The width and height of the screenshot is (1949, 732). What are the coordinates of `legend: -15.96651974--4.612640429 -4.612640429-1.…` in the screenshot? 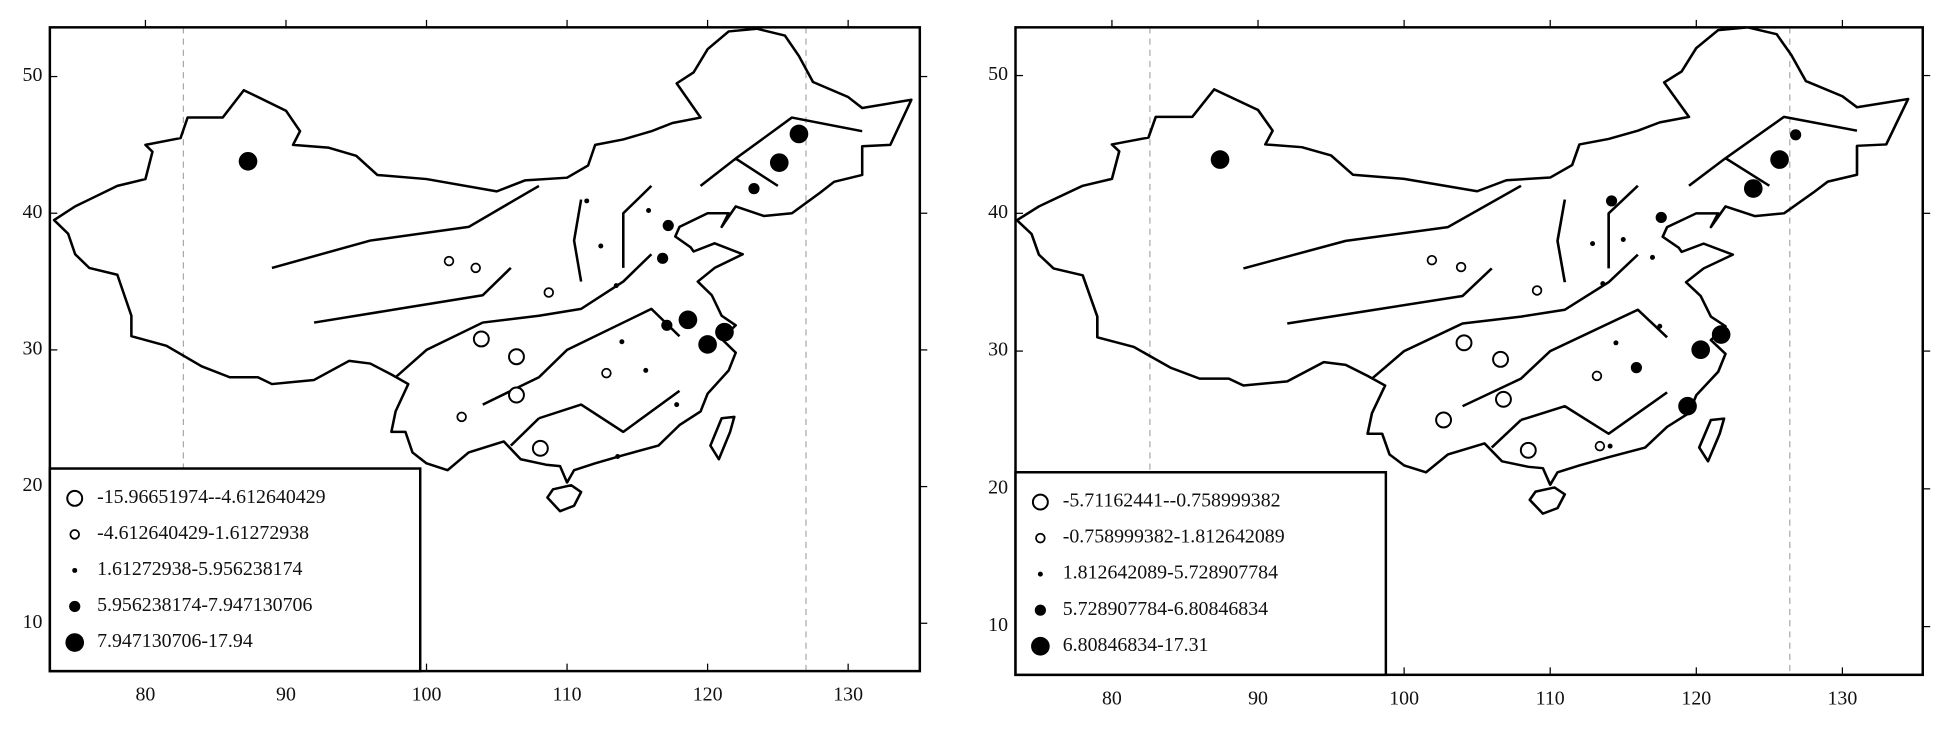 It's located at (235, 570).